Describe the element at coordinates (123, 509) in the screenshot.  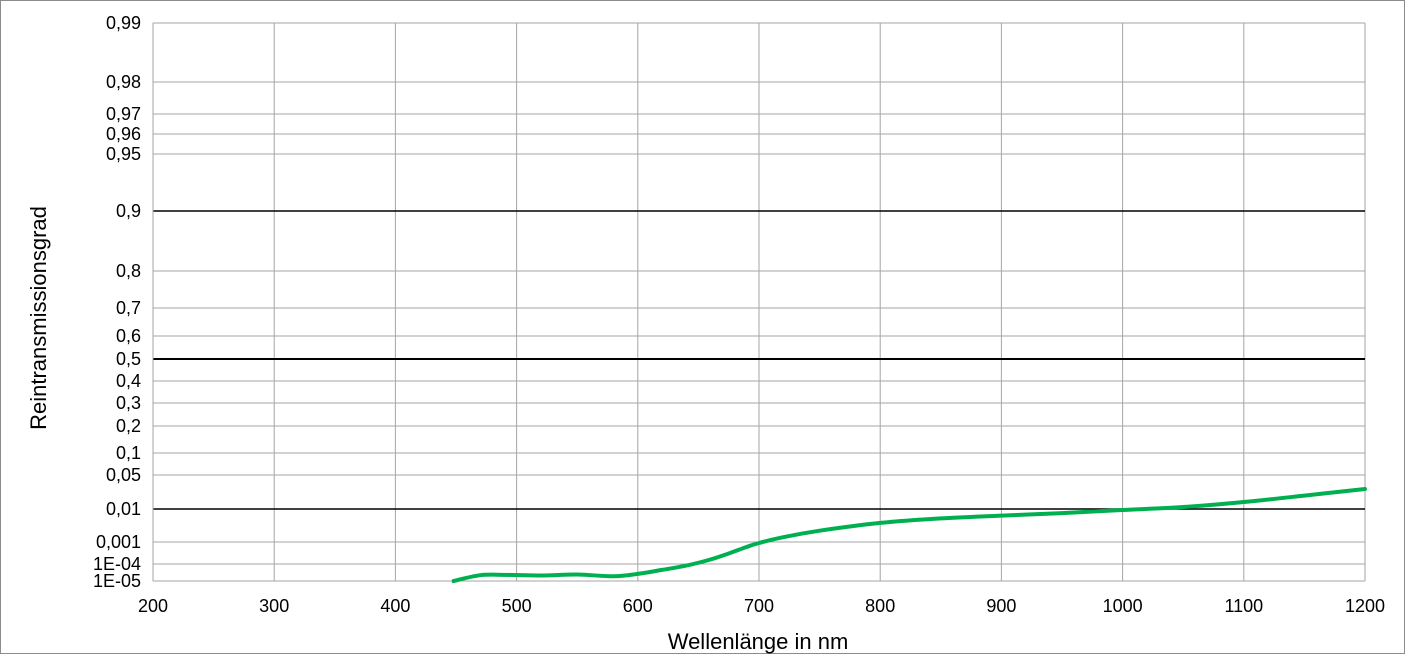
I see `y-tick-label: 0,01` at that location.